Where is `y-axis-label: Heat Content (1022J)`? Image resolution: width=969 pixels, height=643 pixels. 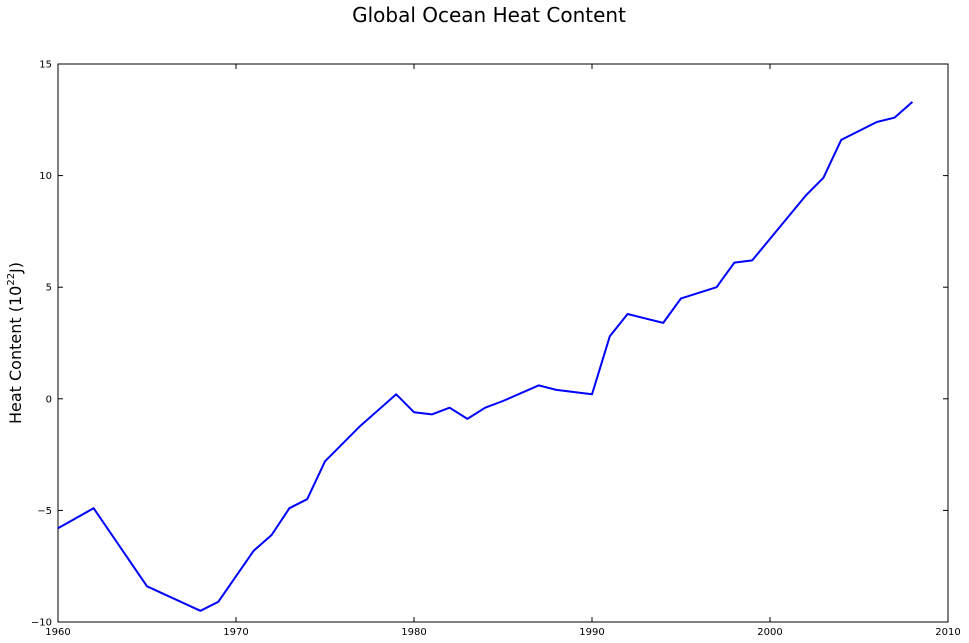
y-axis-label: Heat Content (1022J) is located at coordinates (15, 343).